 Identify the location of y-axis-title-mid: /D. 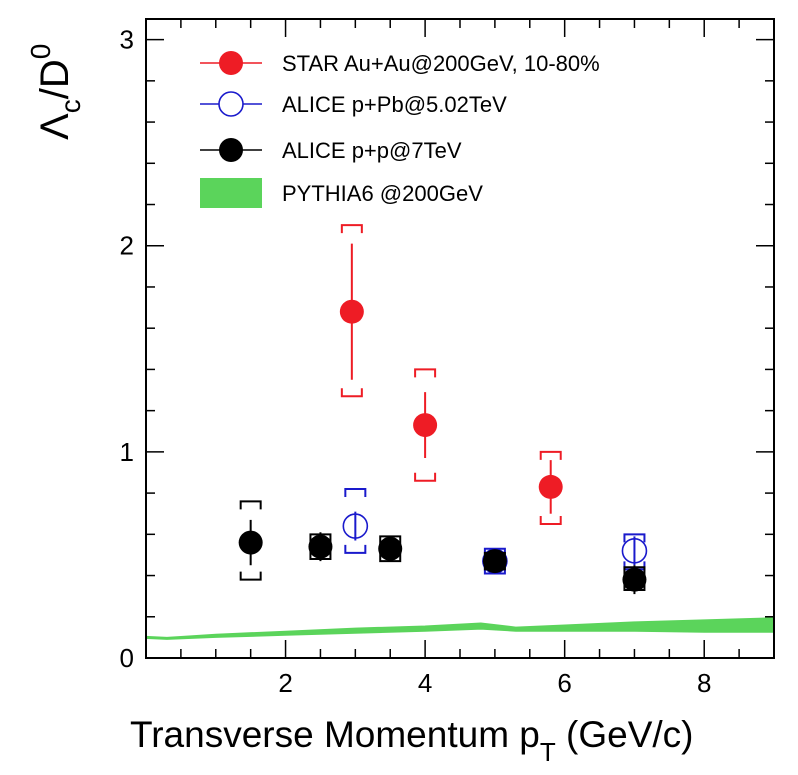
(55, 79).